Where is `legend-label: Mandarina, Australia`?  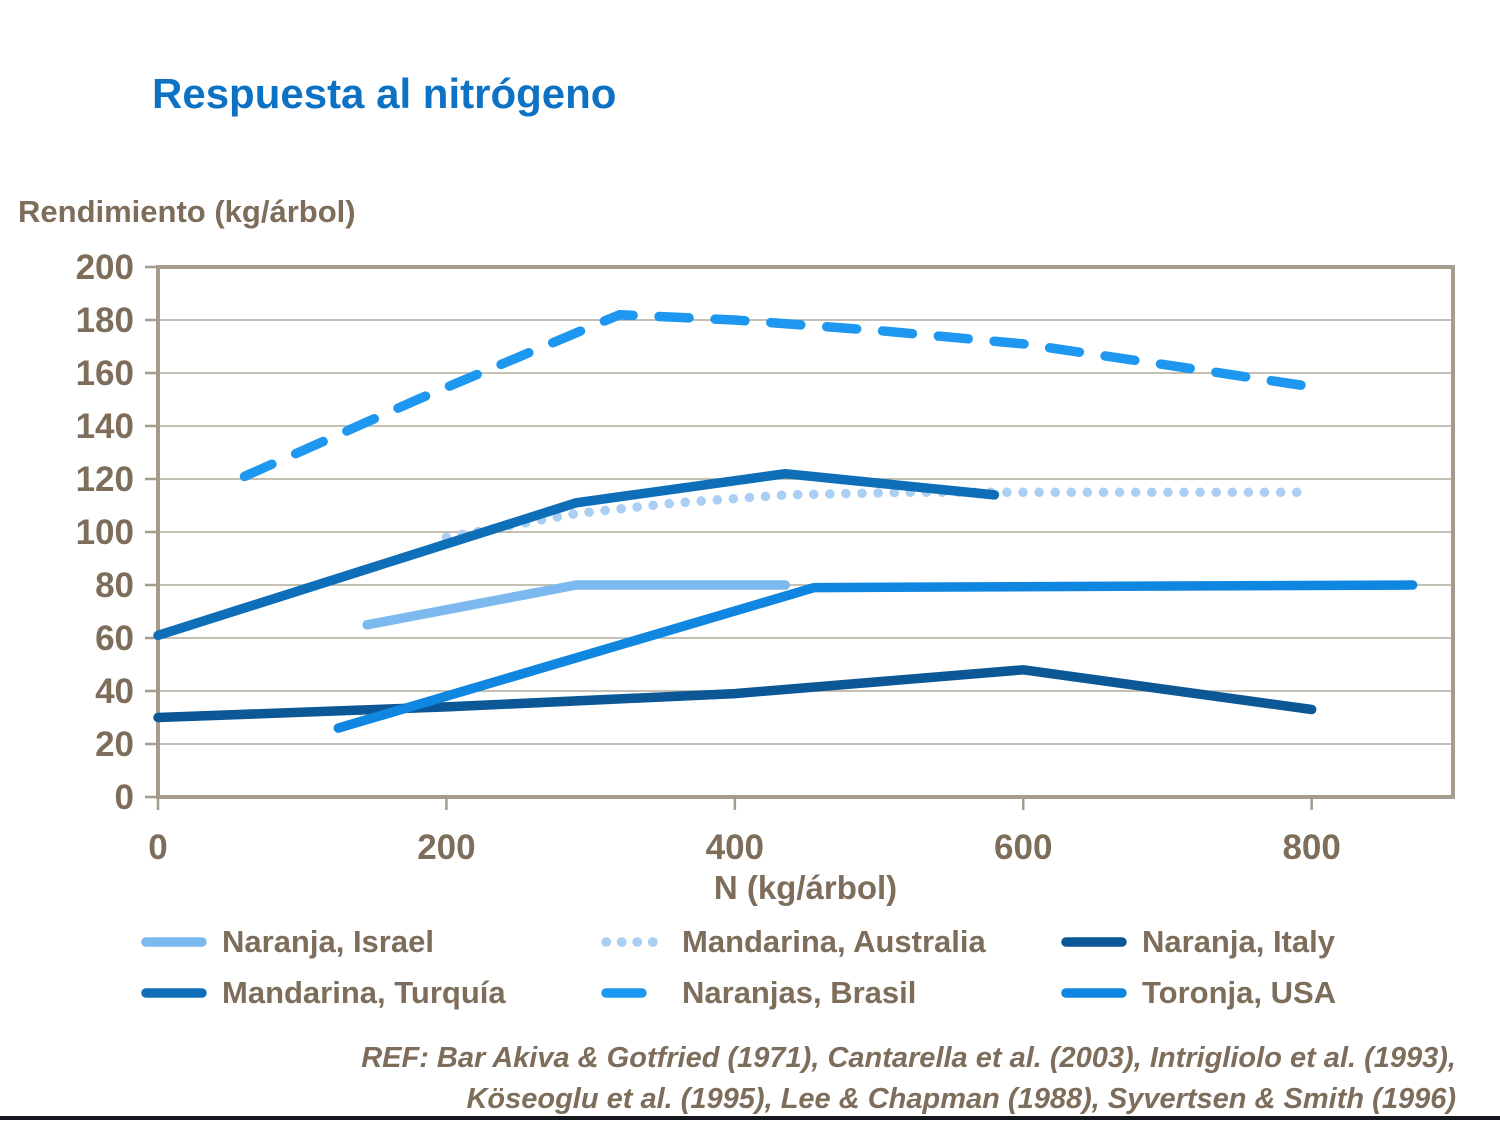 legend-label: Mandarina, Australia is located at coordinates (834, 941).